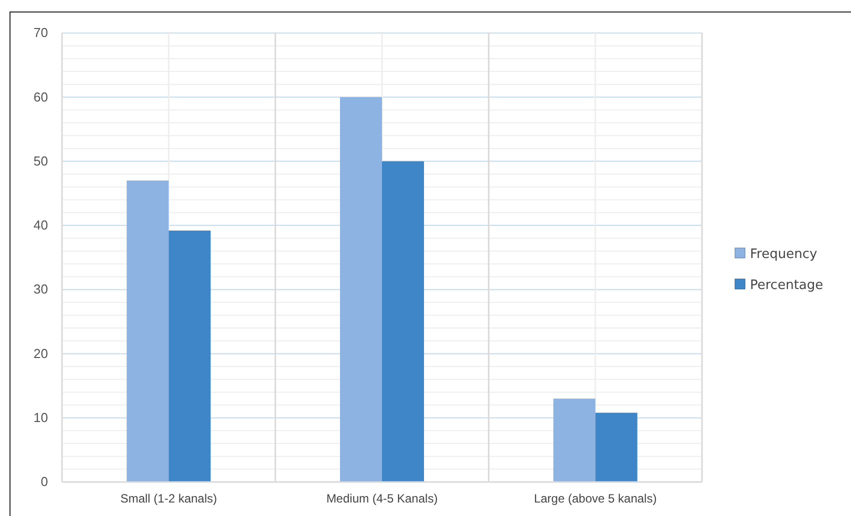 This screenshot has width=851, height=516. What do you see at coordinates (169, 499) in the screenshot?
I see `x-tick-label: Small (1-2 kanals)` at bounding box center [169, 499].